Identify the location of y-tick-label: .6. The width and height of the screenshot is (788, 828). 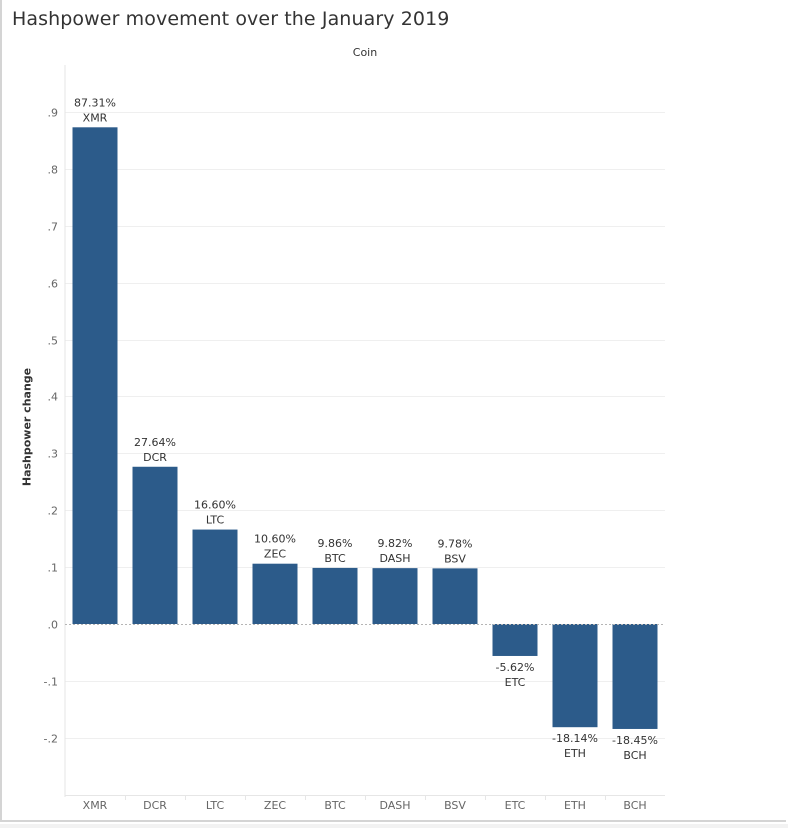
(53, 284).